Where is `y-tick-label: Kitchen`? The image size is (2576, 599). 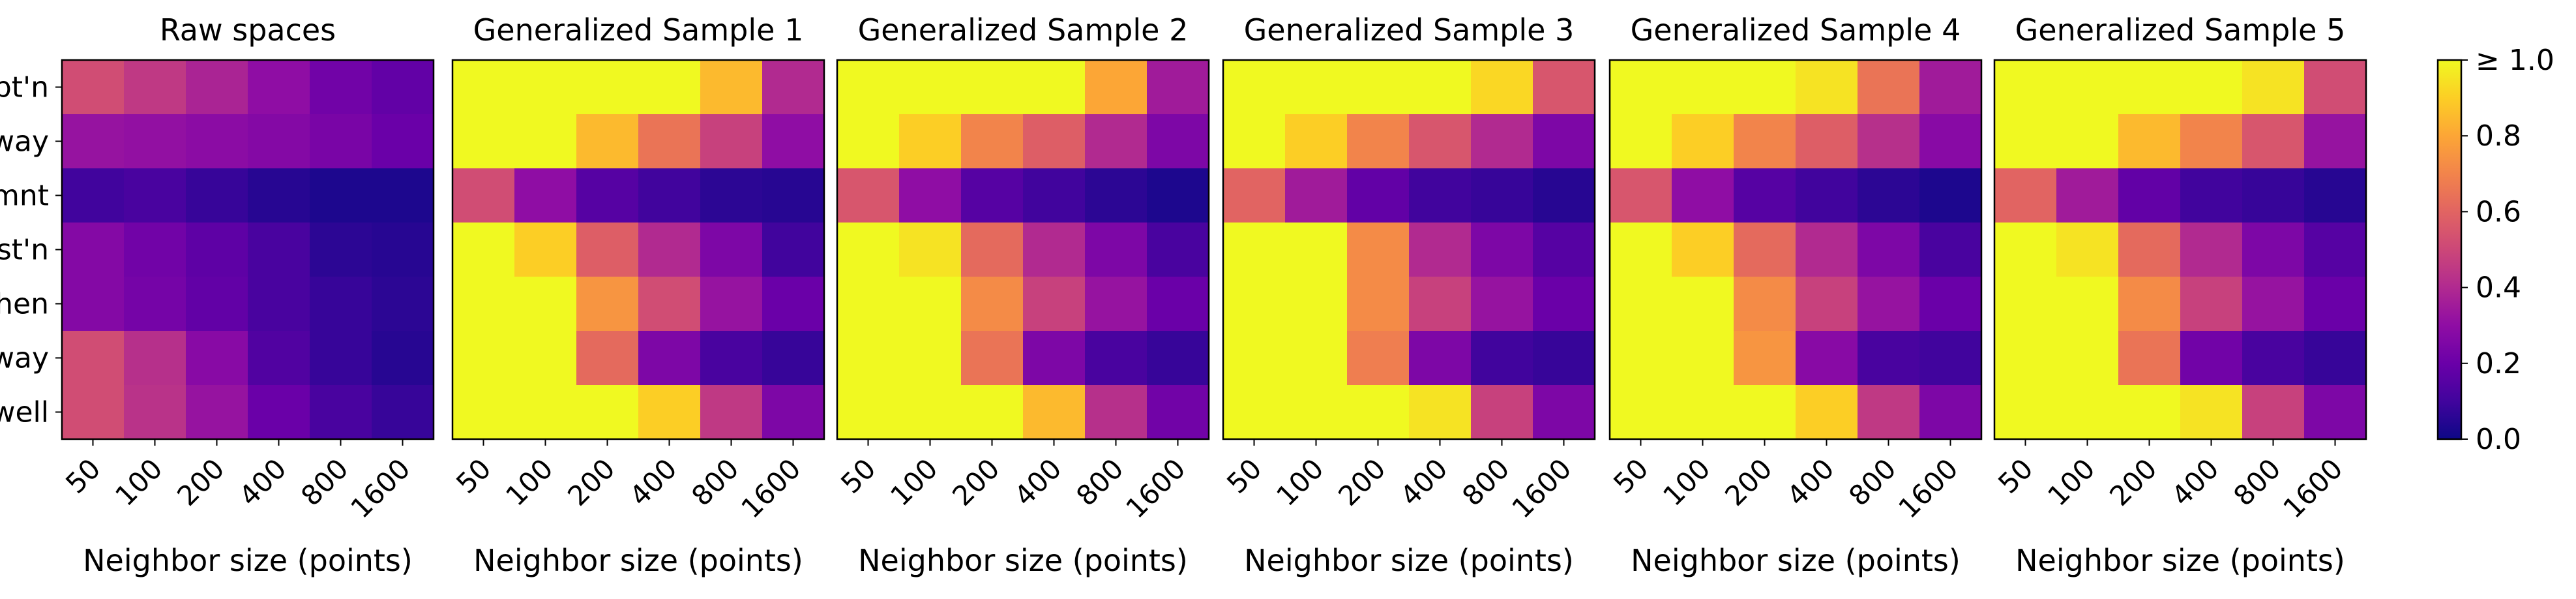 y-tick-label: Kitchen is located at coordinates (24, 304).